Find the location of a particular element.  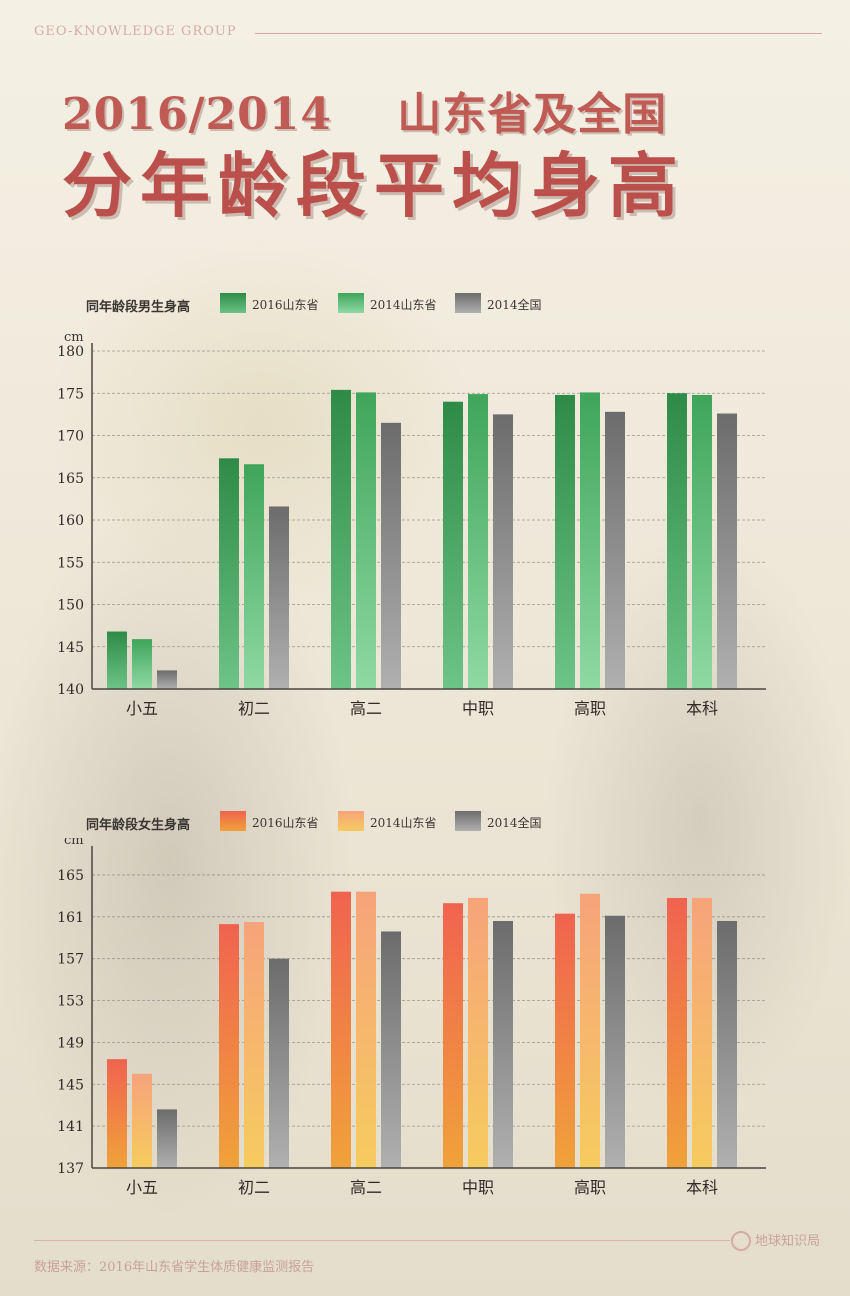

male-y-tick-label: 155 is located at coordinates (70, 563).